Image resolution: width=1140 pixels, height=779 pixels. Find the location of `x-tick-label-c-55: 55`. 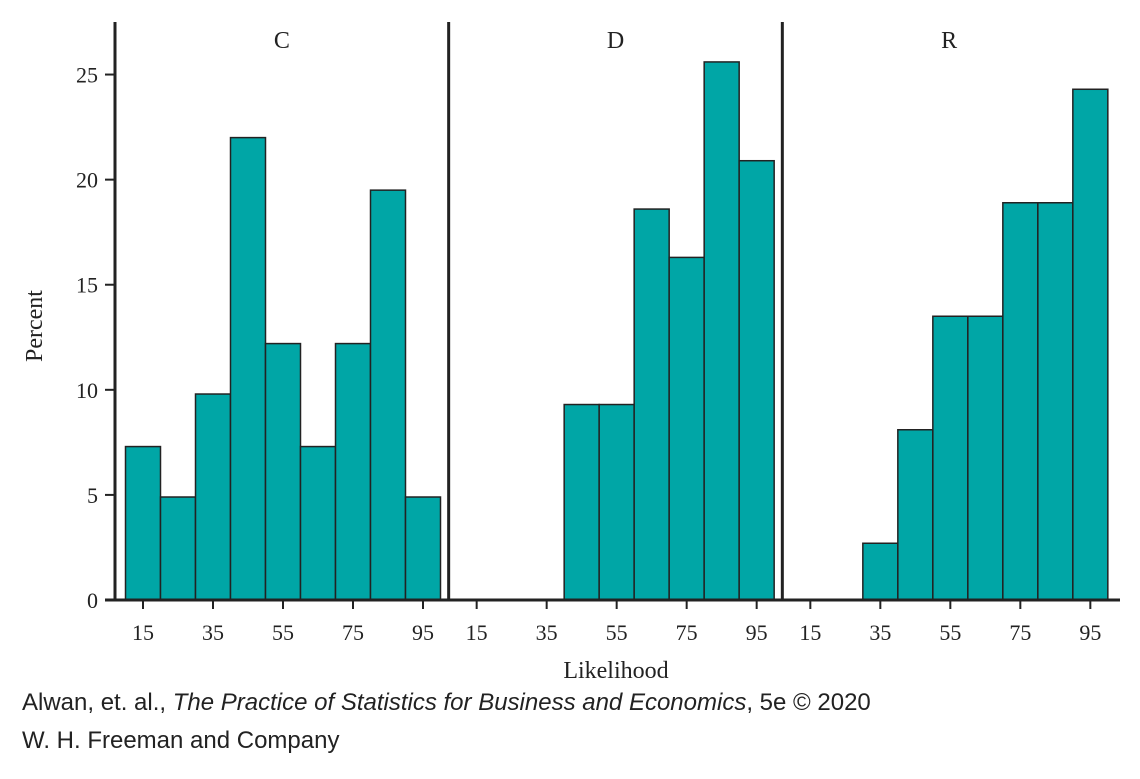

x-tick-label-c-55: 55 is located at coordinates (283, 632).